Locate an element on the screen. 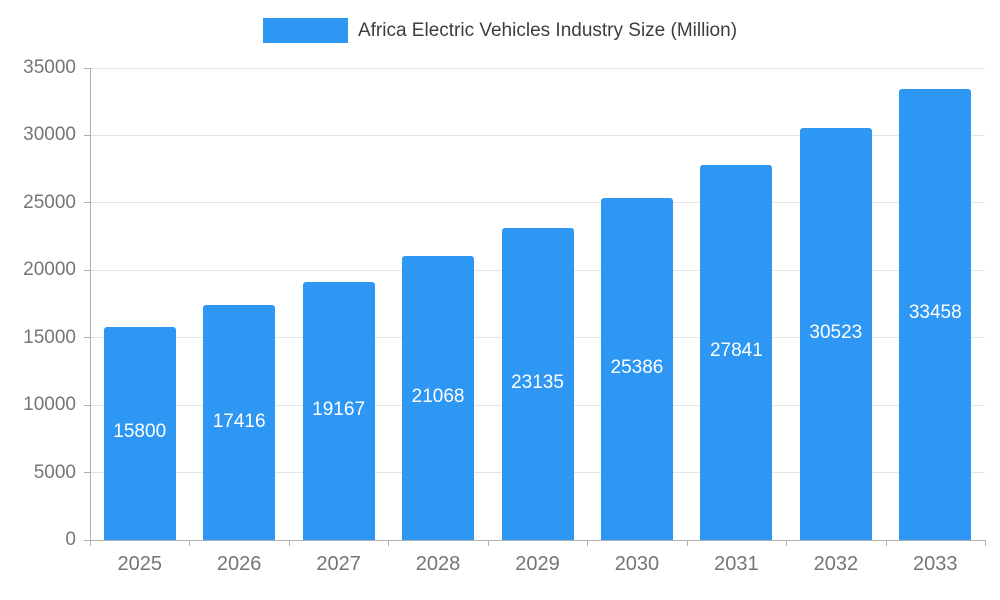 Image resolution: width=1000 pixels, height=600 pixels. y-axis-label: 15000 is located at coordinates (49, 337).